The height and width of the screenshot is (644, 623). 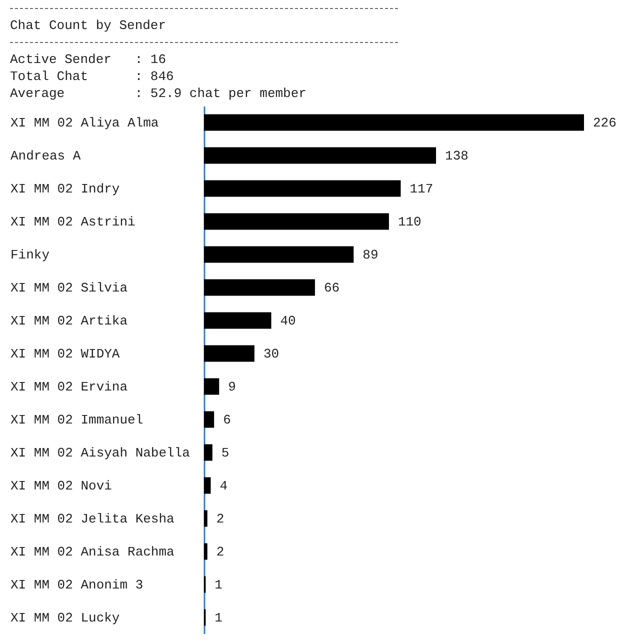 I want to click on data-label: 4, so click(x=224, y=486).